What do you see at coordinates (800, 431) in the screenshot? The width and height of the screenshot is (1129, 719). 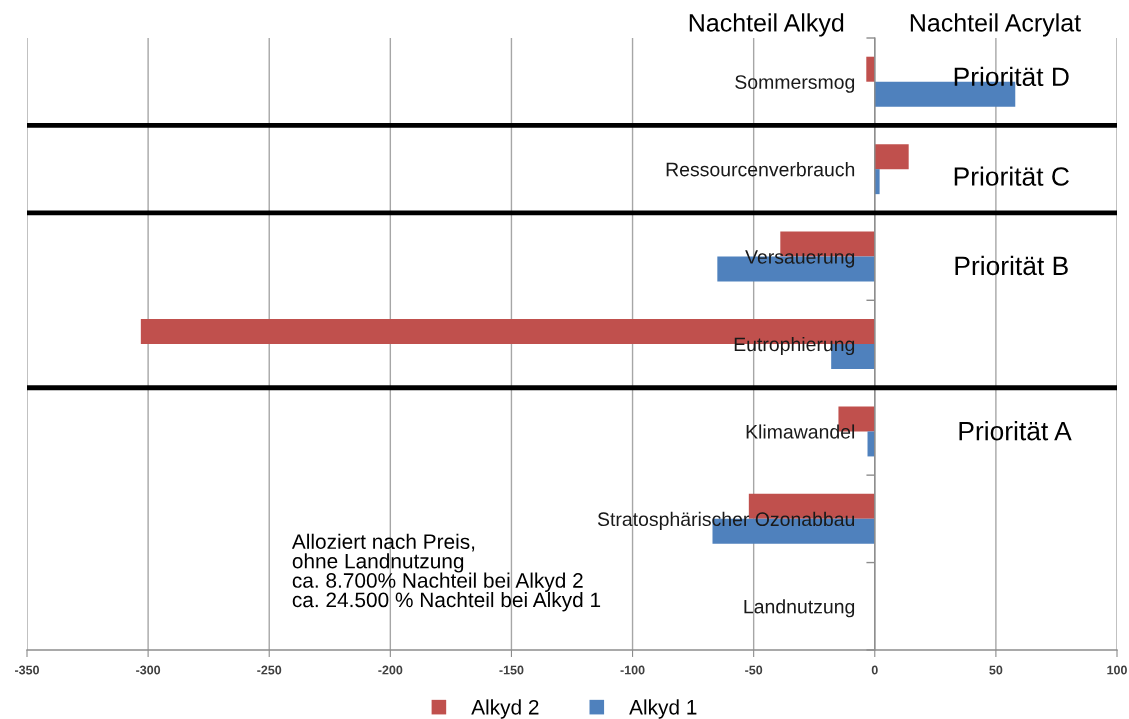 I see `y-tick-label: Klimawandel` at bounding box center [800, 431].